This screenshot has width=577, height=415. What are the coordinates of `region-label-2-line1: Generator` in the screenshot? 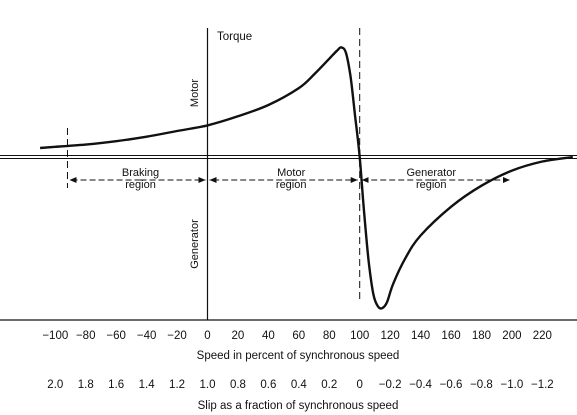 It's located at (431, 173).